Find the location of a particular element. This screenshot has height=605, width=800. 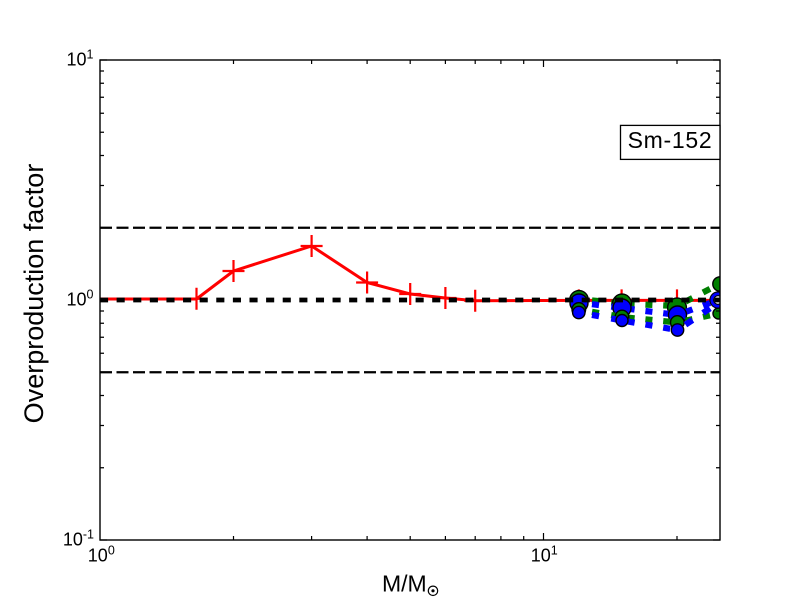

svg-text: Overproduction factor is located at coordinates (34, 294).